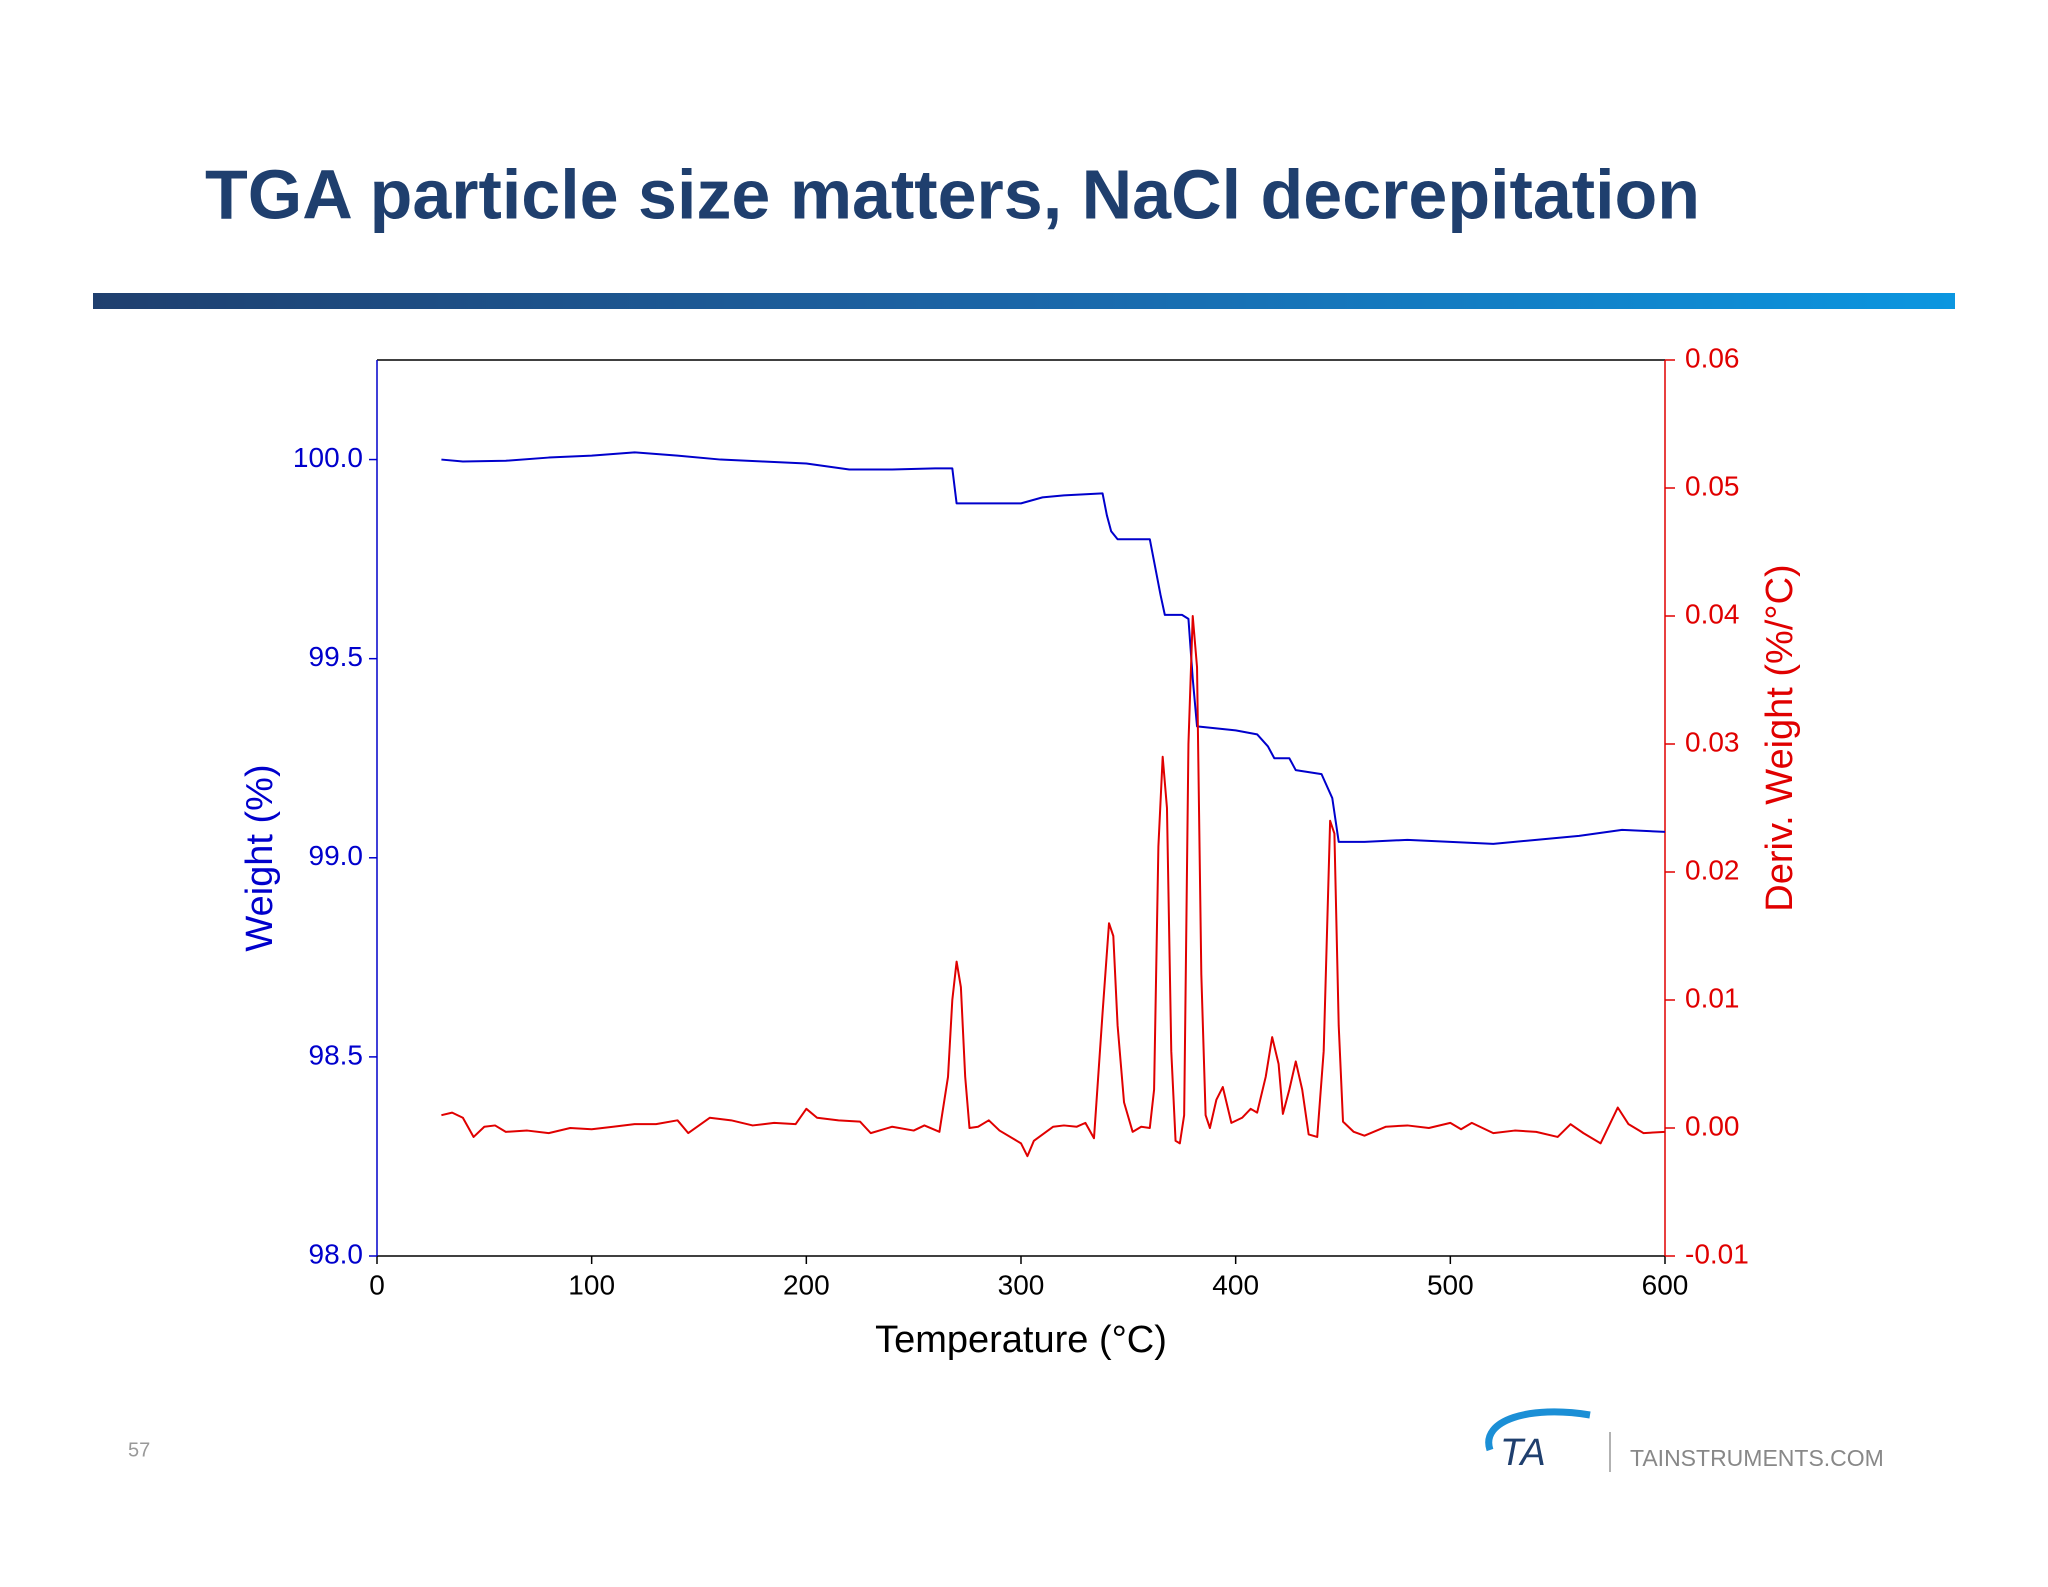 The image size is (2048, 1587). Describe the element at coordinates (260, 857) in the screenshot. I see `y-axis-title: Weight (%)` at that location.